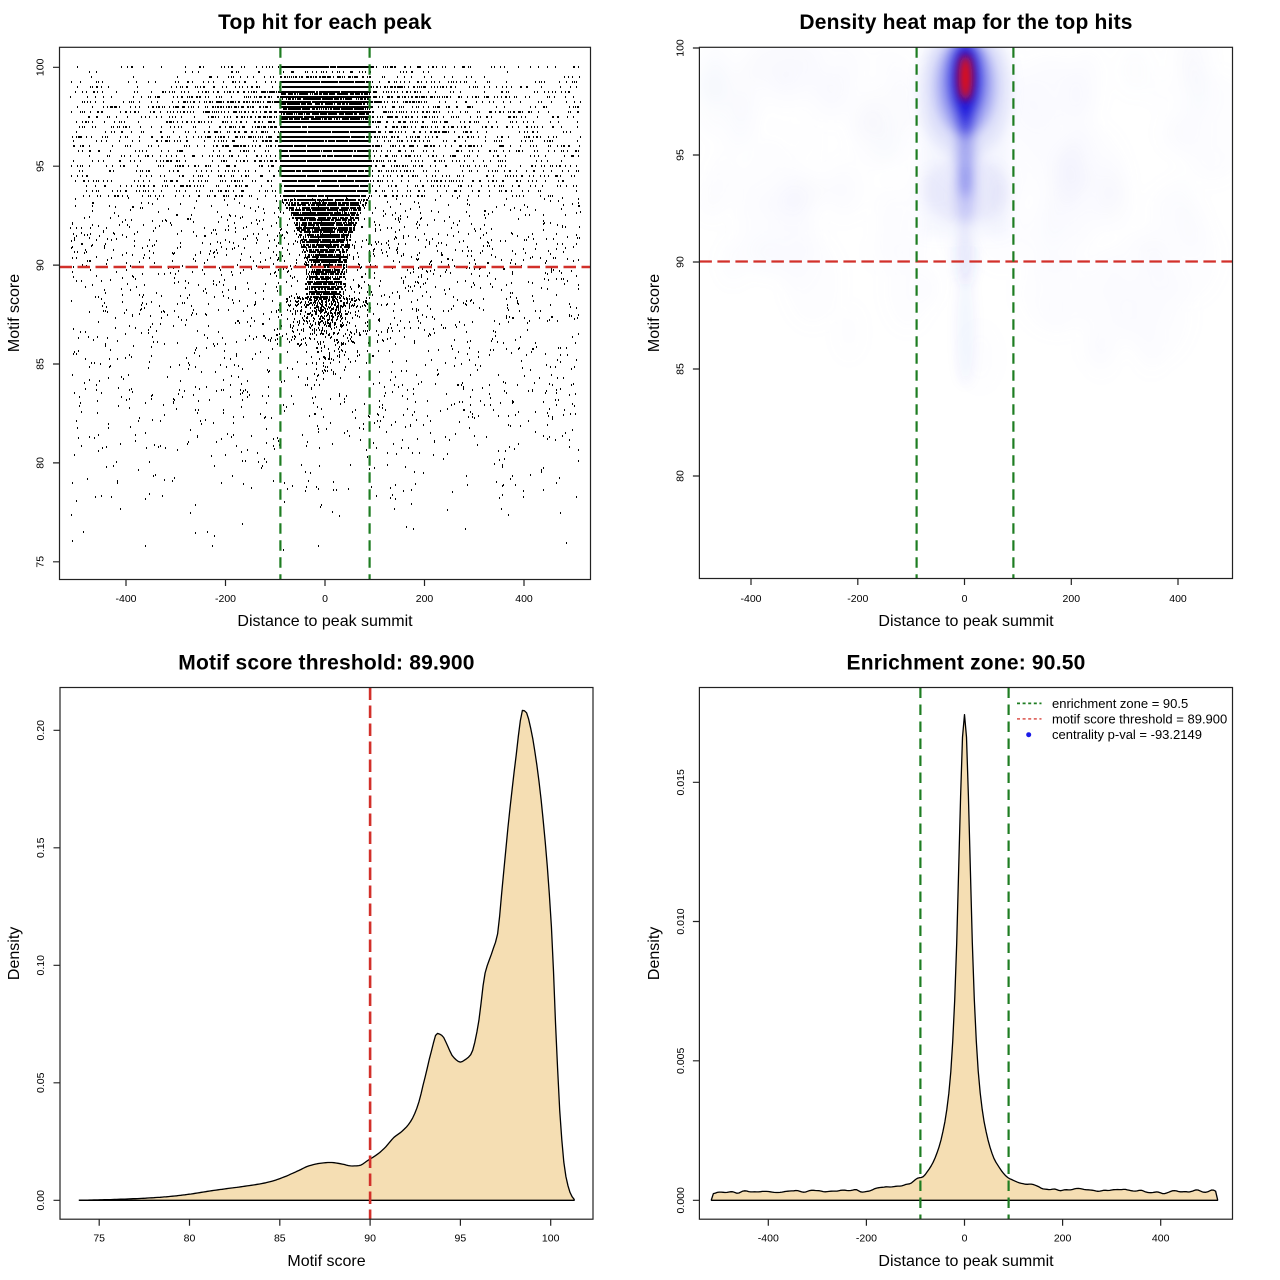 The width and height of the screenshot is (1280, 1280). Describe the element at coordinates (41, 1082) in the screenshot. I see `svg-text: 0.05` at that location.